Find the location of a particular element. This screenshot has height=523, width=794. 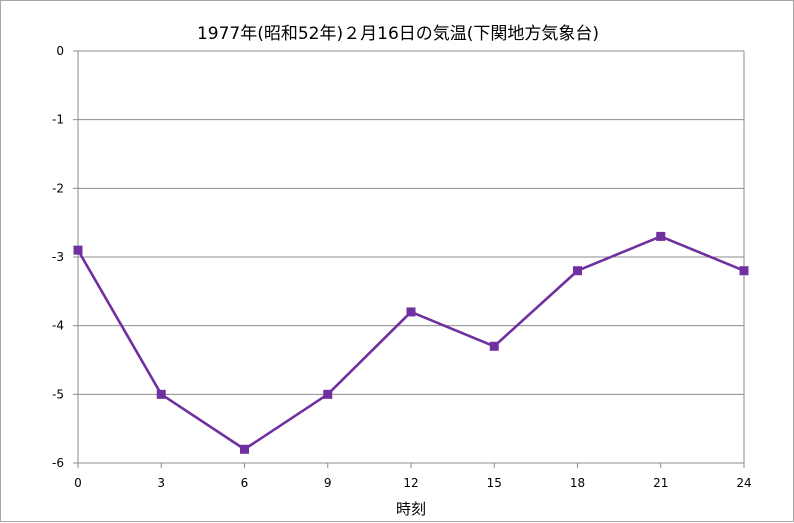

x-tick-label: 18 is located at coordinates (577, 483).